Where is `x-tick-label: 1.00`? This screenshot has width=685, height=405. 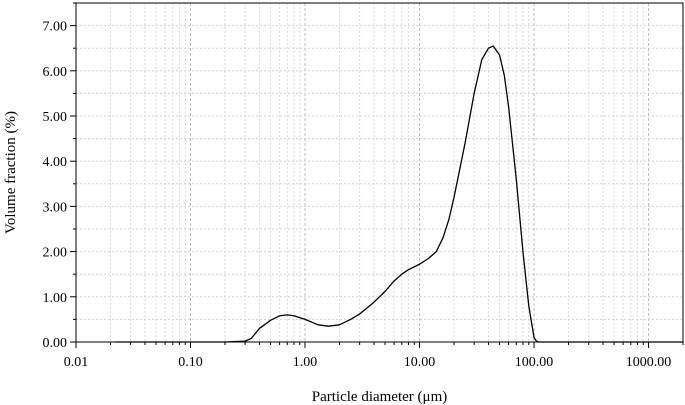 x-tick-label: 1.00 is located at coordinates (305, 362).